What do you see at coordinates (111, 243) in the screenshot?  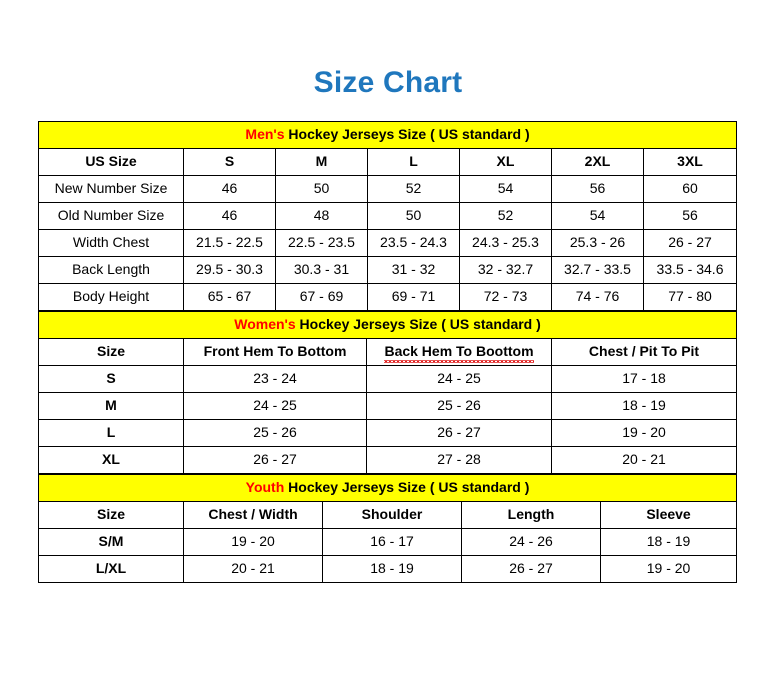 I see `mens-row-label-2: Width Chest` at bounding box center [111, 243].